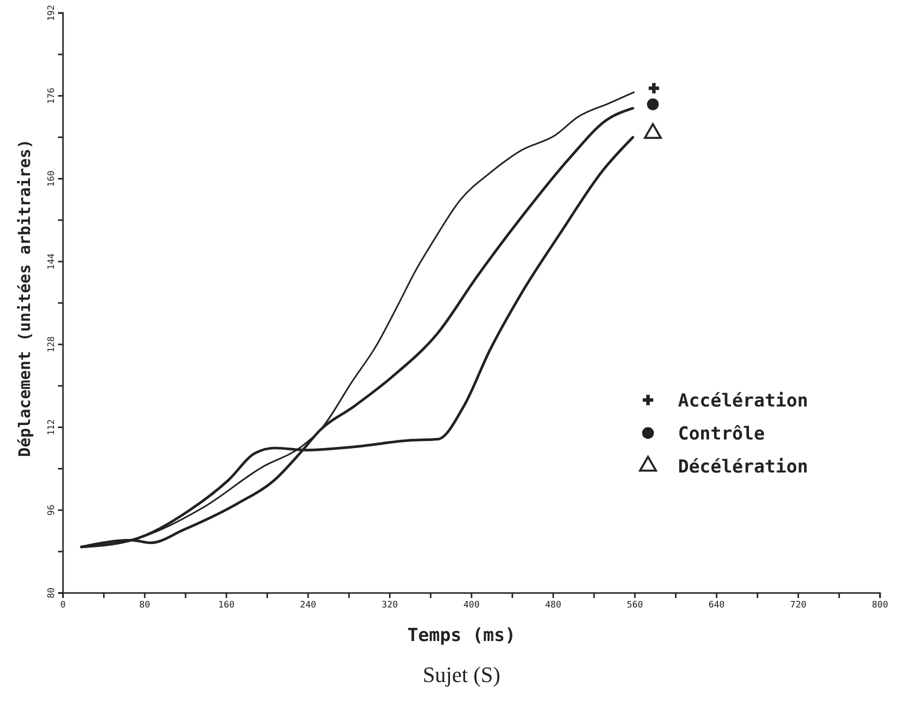 The image size is (904, 702). What do you see at coordinates (743, 401) in the screenshot?
I see `legend-label: Accélération` at bounding box center [743, 401].